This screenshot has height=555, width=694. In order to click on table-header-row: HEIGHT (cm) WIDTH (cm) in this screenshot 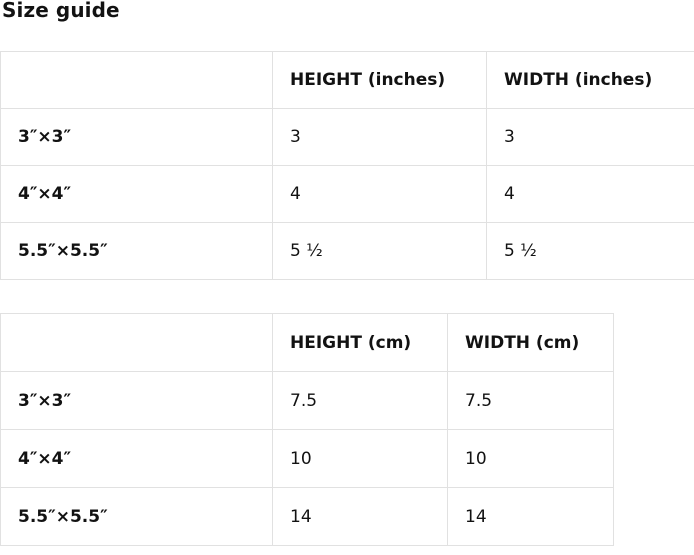, I will do `click(307, 342)`.